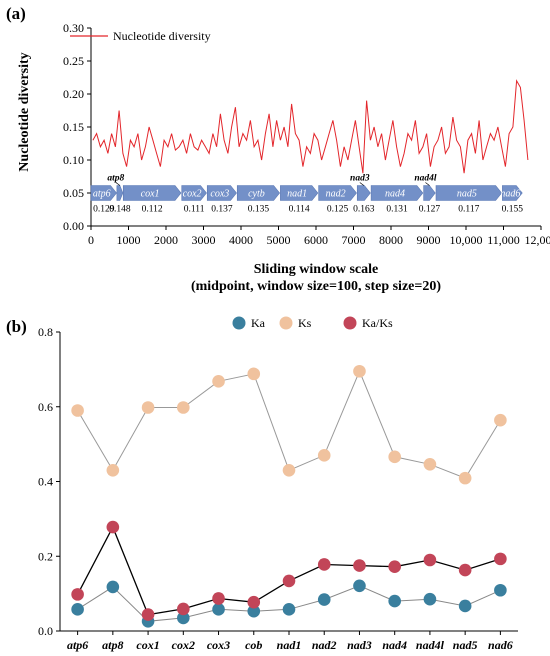  Describe the element at coordinates (359, 645) in the screenshot. I see `b-x-tick-label: nad3` at that location.